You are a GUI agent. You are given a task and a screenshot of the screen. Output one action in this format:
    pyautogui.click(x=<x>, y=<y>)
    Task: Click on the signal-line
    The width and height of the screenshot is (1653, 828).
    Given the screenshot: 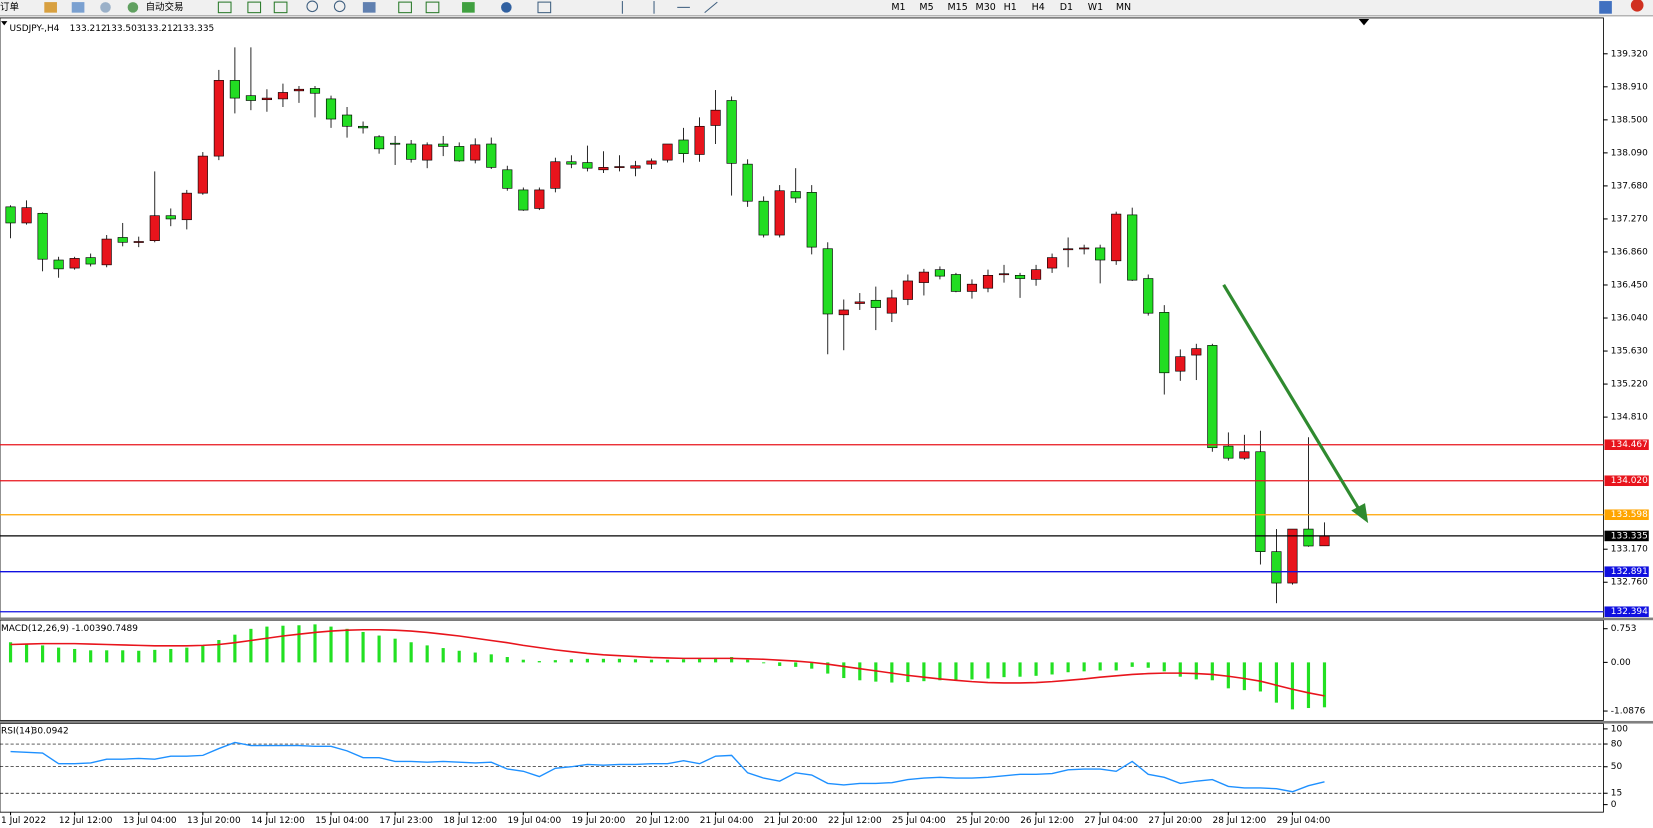 What is the action you would take?
    pyautogui.click(x=667, y=662)
    